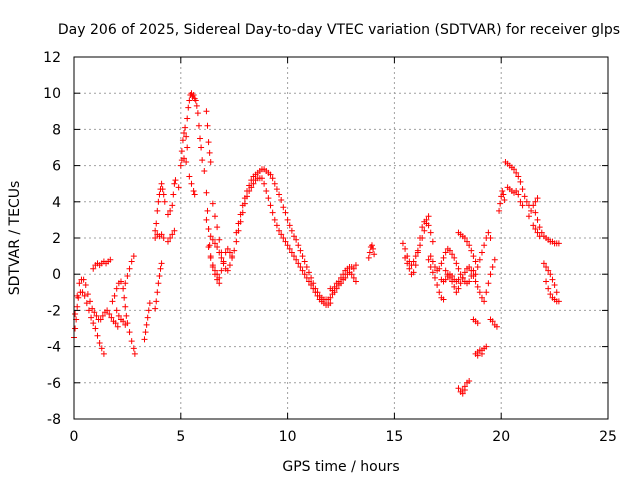  Describe the element at coordinates (56, 239) in the screenshot. I see `y-tick-label: 2` at that location.